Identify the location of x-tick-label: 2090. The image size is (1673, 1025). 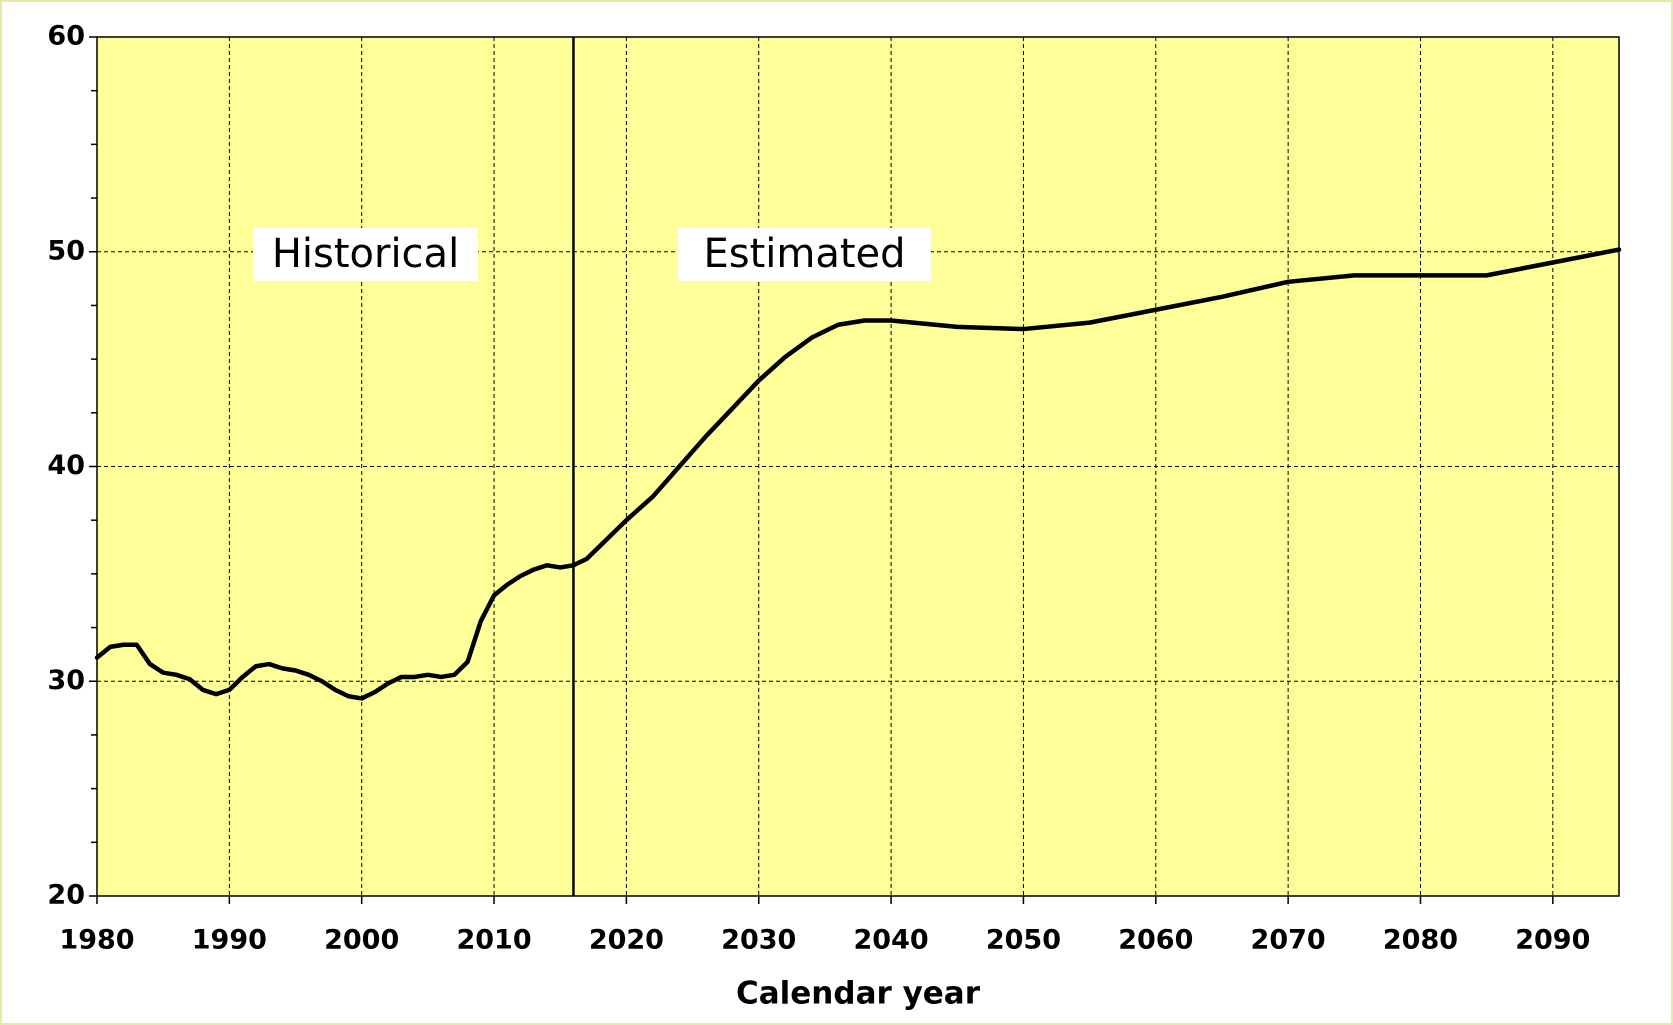
(1552, 940).